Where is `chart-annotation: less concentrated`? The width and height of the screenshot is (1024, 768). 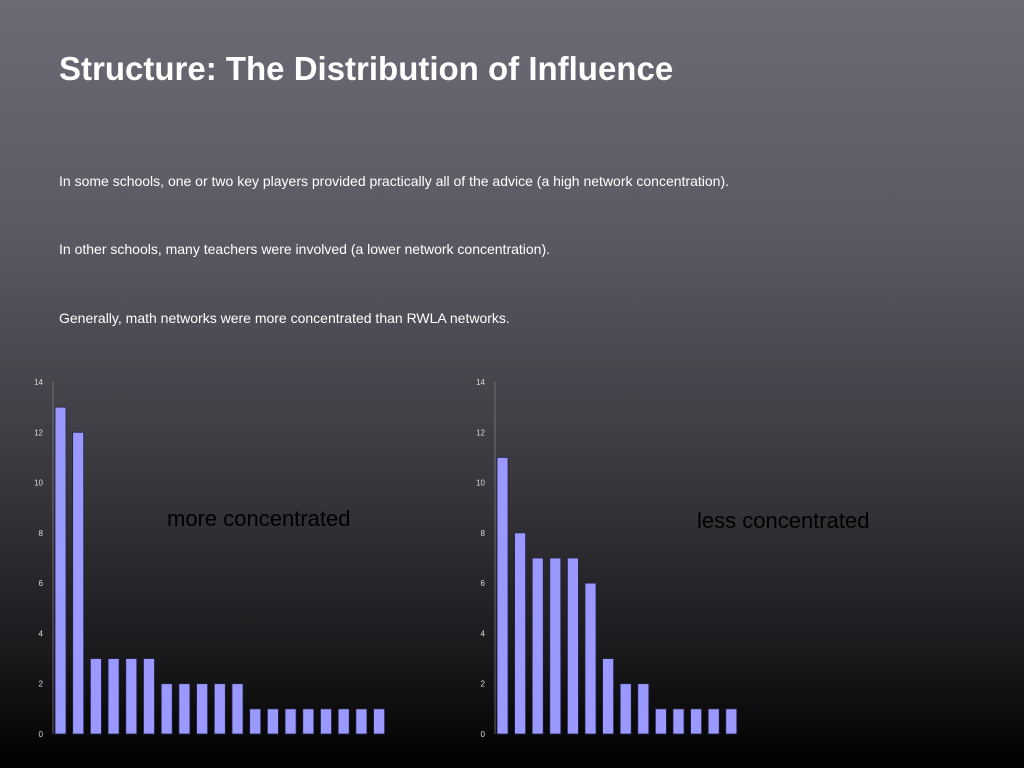 chart-annotation: less concentrated is located at coordinates (783, 520).